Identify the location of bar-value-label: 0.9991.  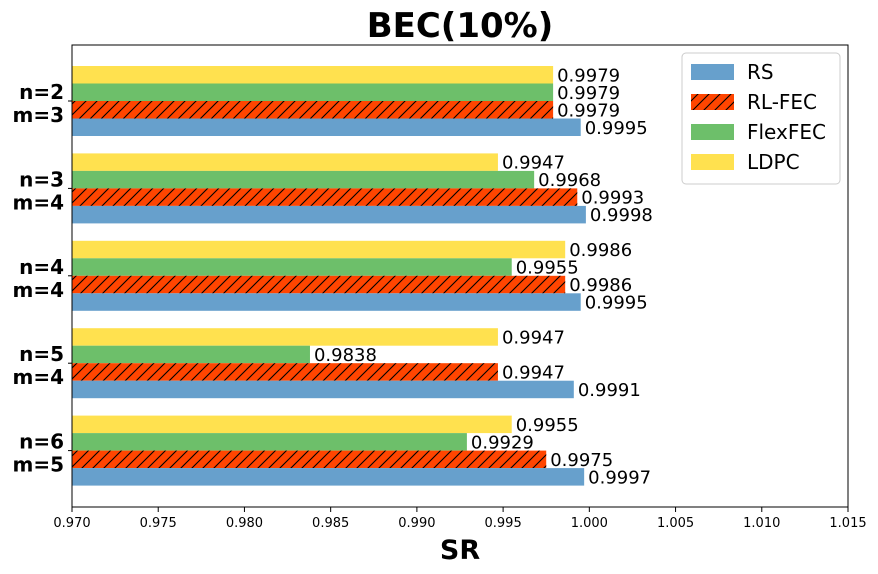
(609, 390).